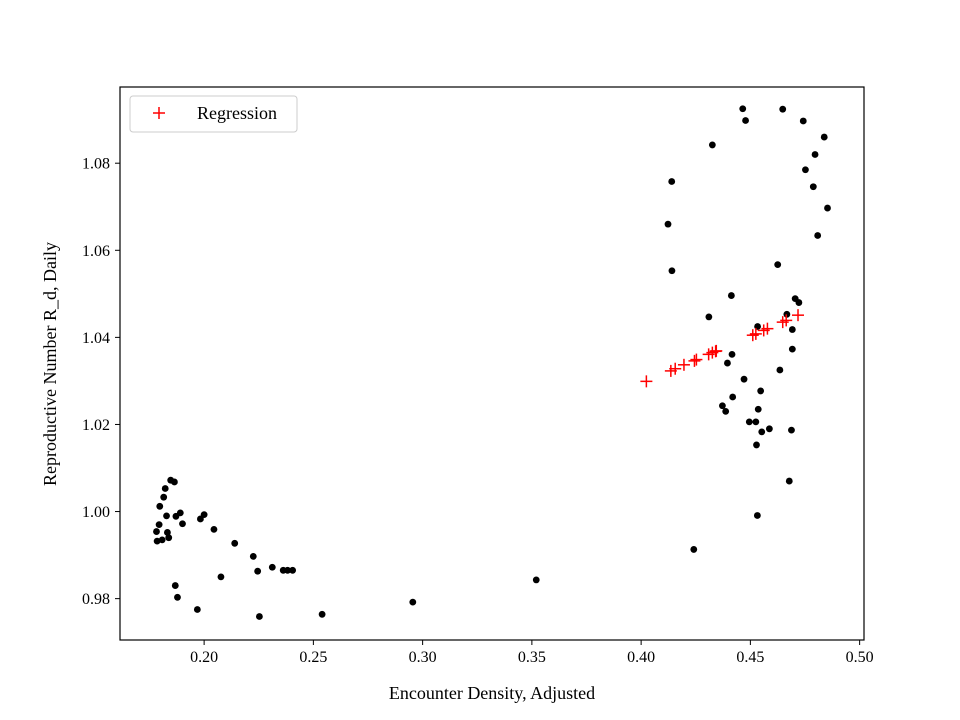  I want to click on x-axis-ticks: 0.20 0.25 0.30 0.35 0.40 0.45 0.50, so click(532, 653).